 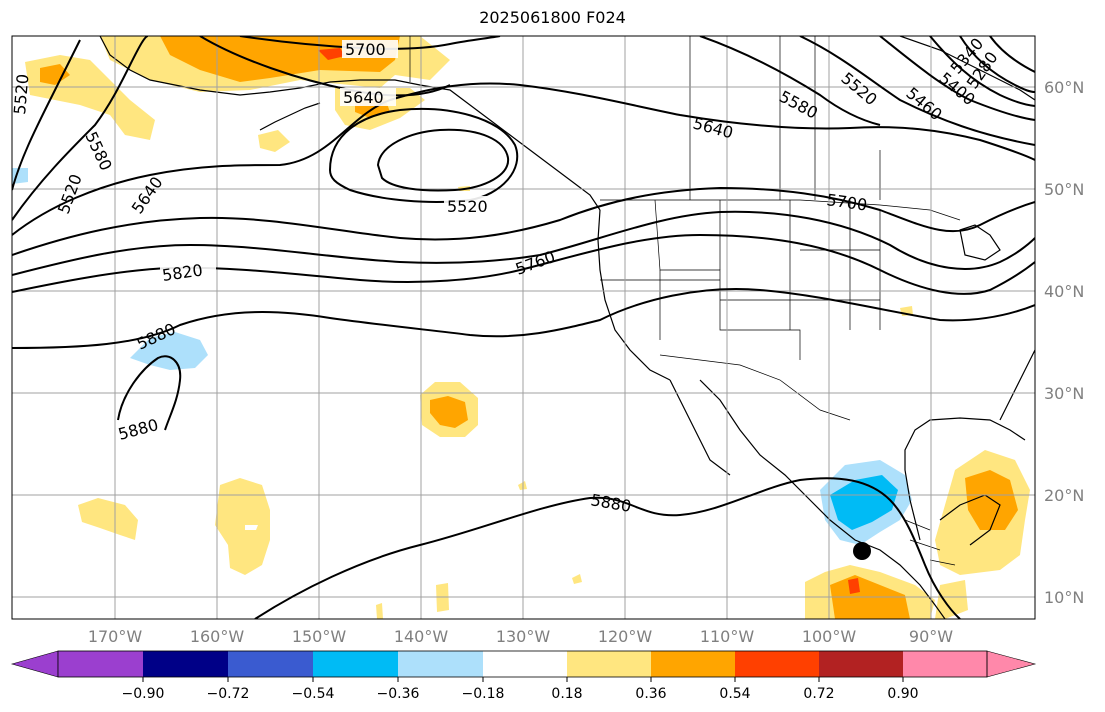 What do you see at coordinates (854, 586) in the screenshot?
I see `shade-ca-red` at bounding box center [854, 586].